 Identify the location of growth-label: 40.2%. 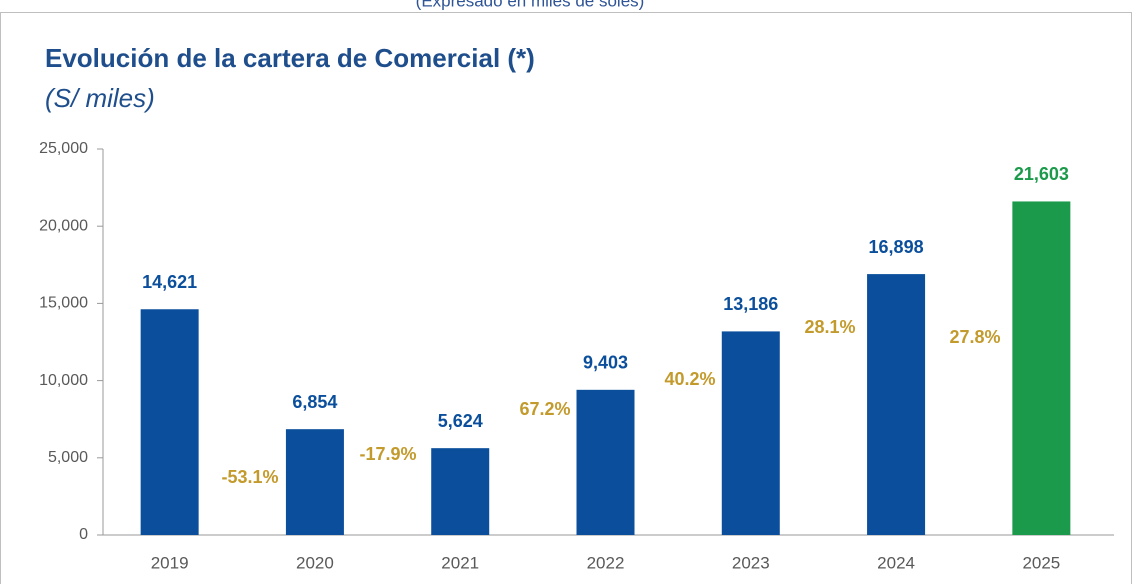
(689, 379).